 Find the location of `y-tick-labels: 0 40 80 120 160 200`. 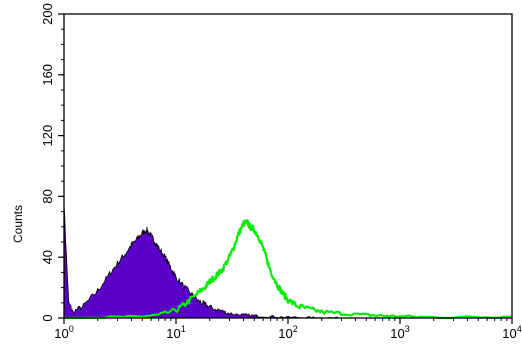

y-tick-labels: 0 40 80 120 160 200 is located at coordinates (47, 162).